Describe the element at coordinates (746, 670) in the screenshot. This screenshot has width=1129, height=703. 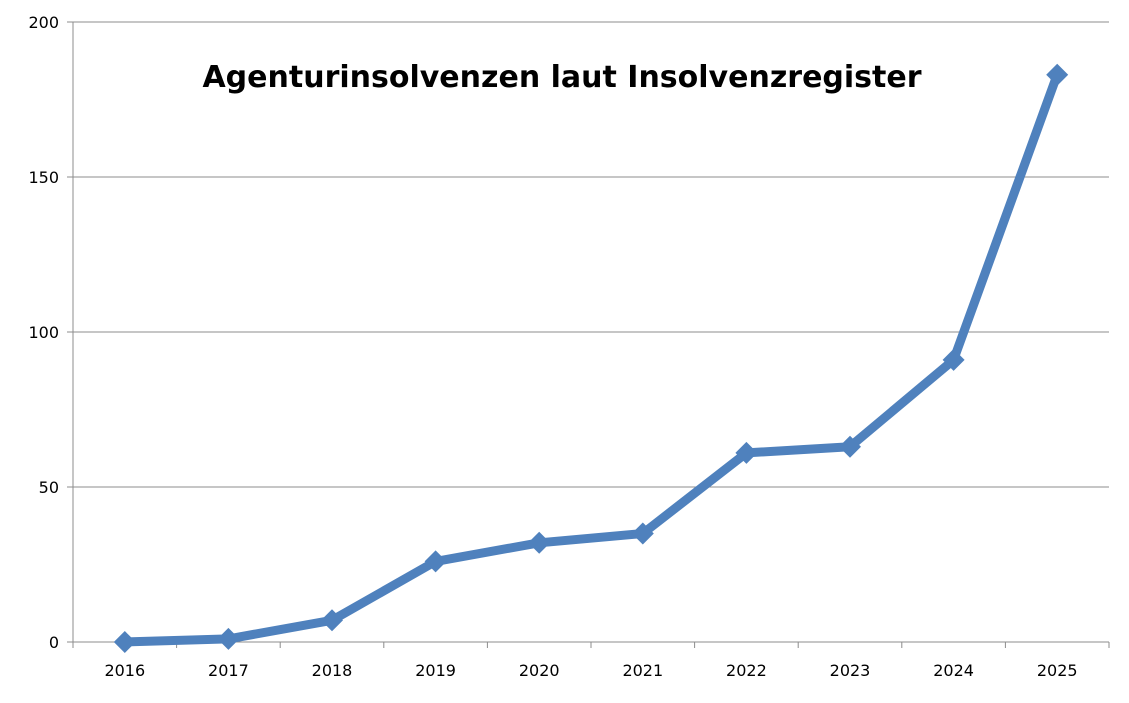
I see `x-tick-label: 2022` at that location.